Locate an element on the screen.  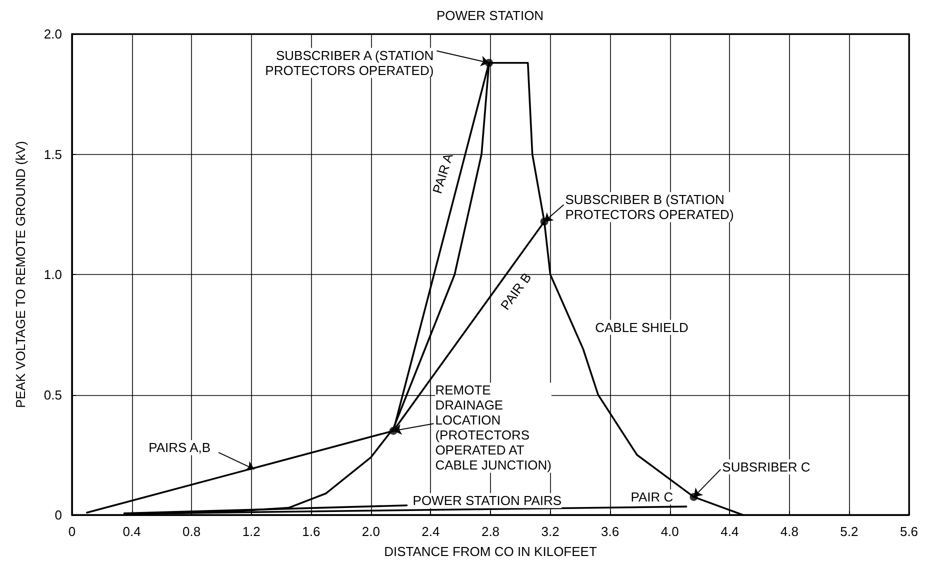
y-tick-label: 1.5 is located at coordinates (53, 154).